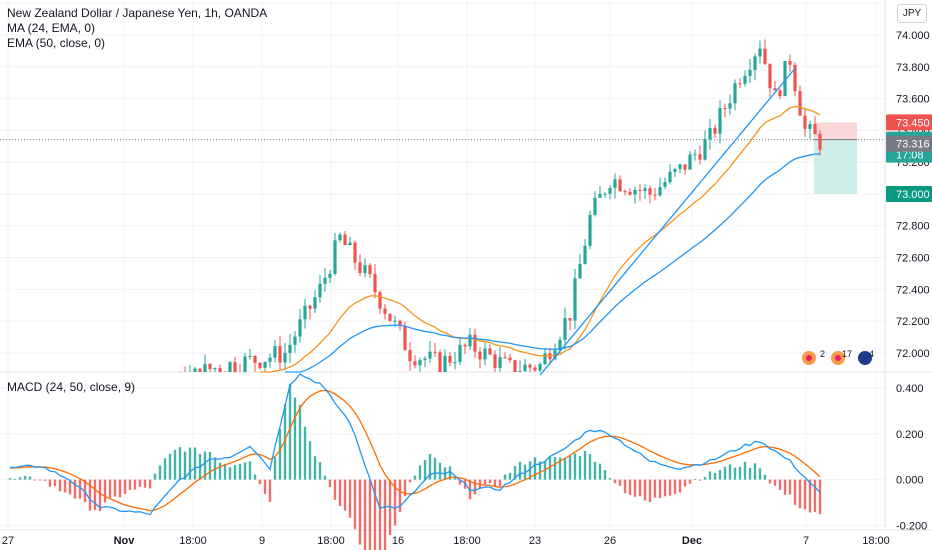  I want to click on position-zones, so click(442, 158).